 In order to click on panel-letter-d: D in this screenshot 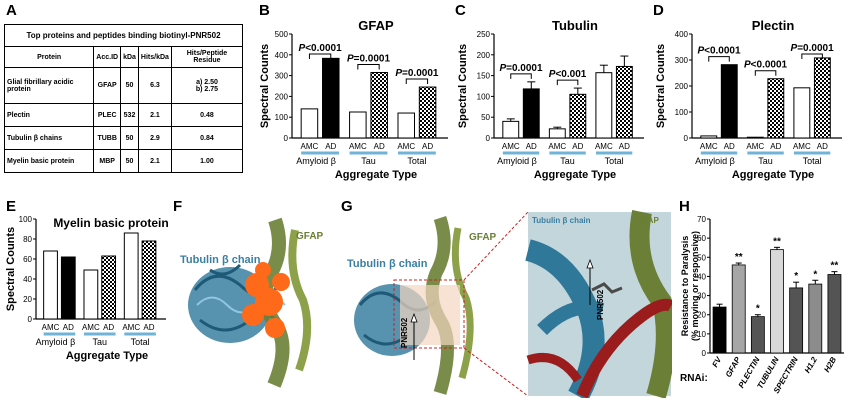, I will do `click(658, 10)`.